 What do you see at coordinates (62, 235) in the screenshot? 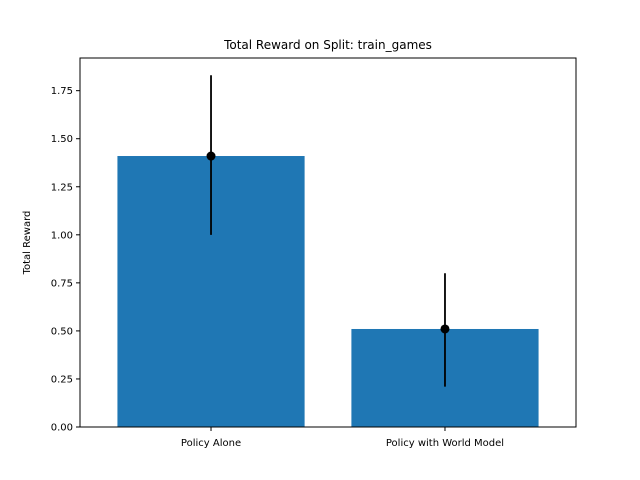
I see `y-tick-label: 1.00` at bounding box center [62, 235].